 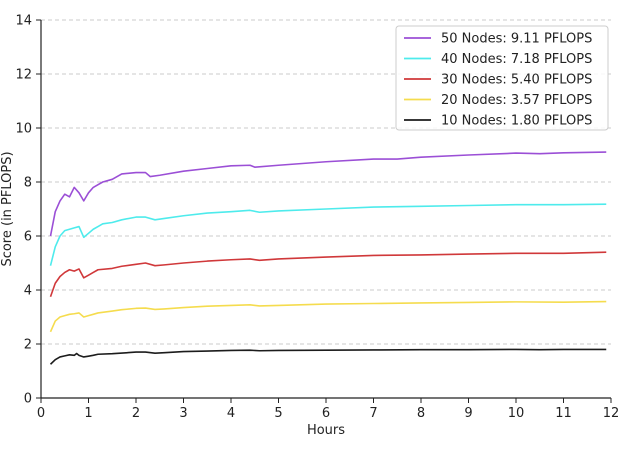 What do you see at coordinates (183, 413) in the screenshot?
I see `x-tick-label: 3` at bounding box center [183, 413].